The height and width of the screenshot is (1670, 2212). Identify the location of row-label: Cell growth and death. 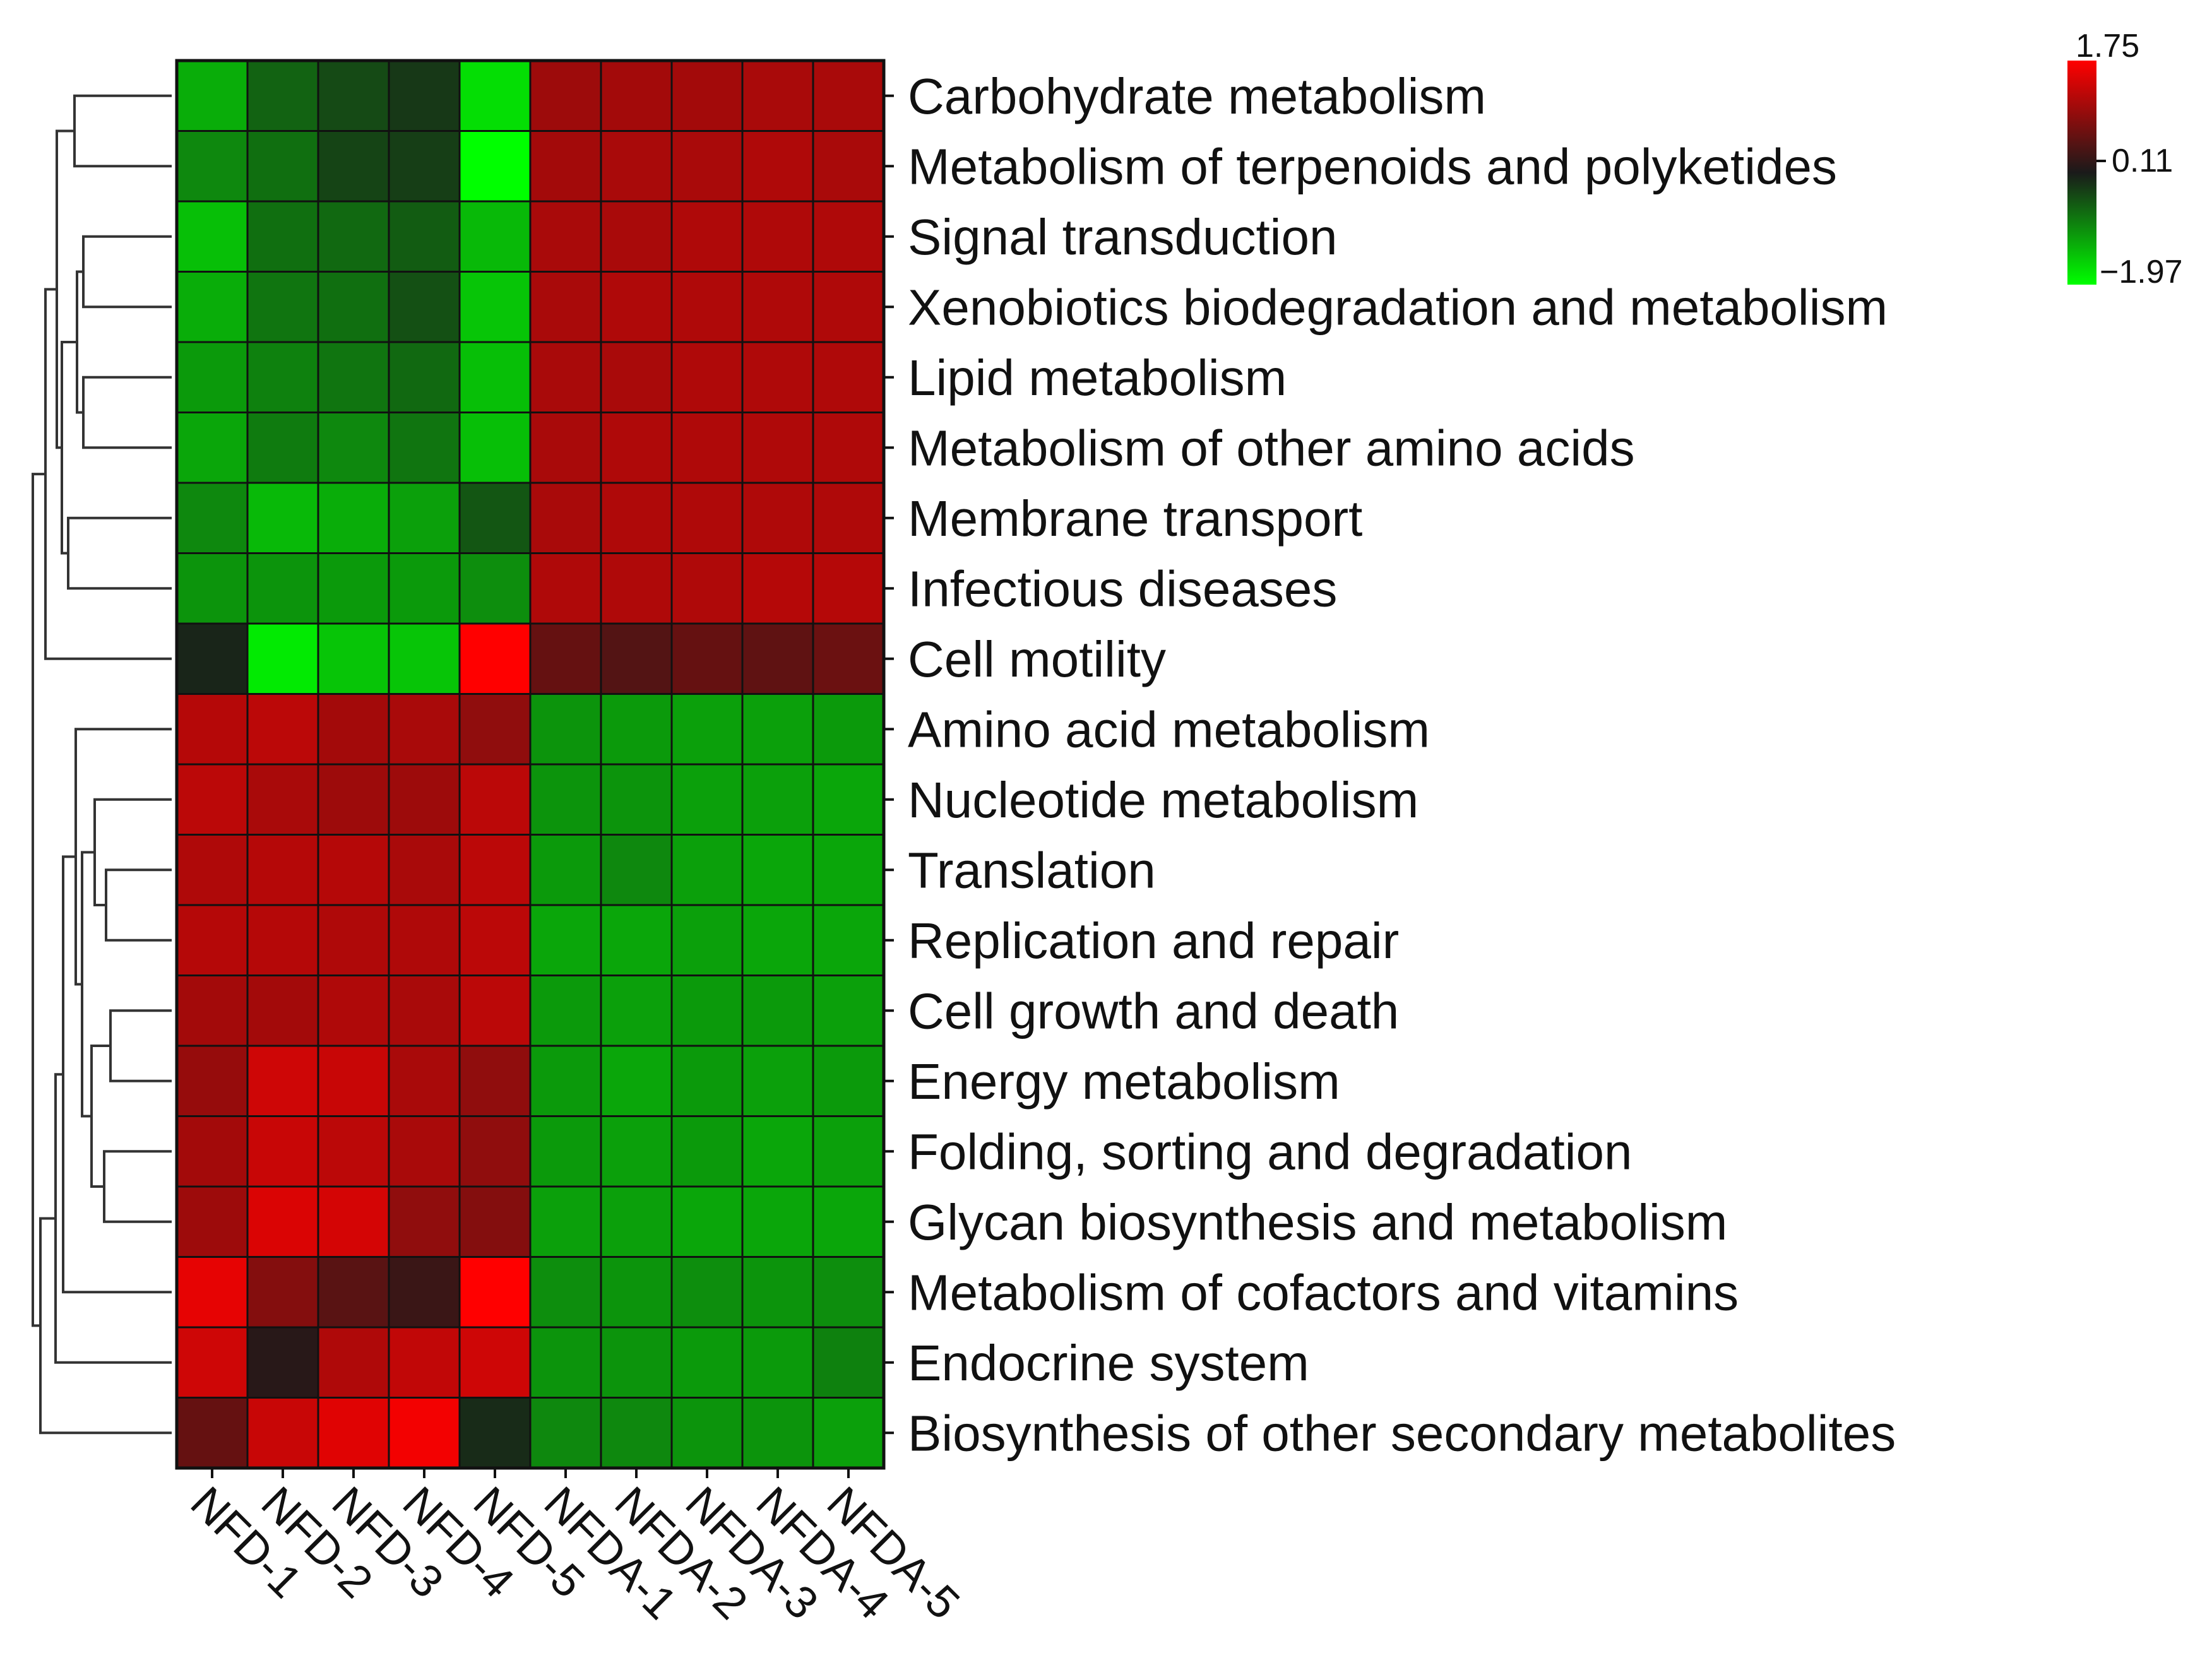
(1153, 1011).